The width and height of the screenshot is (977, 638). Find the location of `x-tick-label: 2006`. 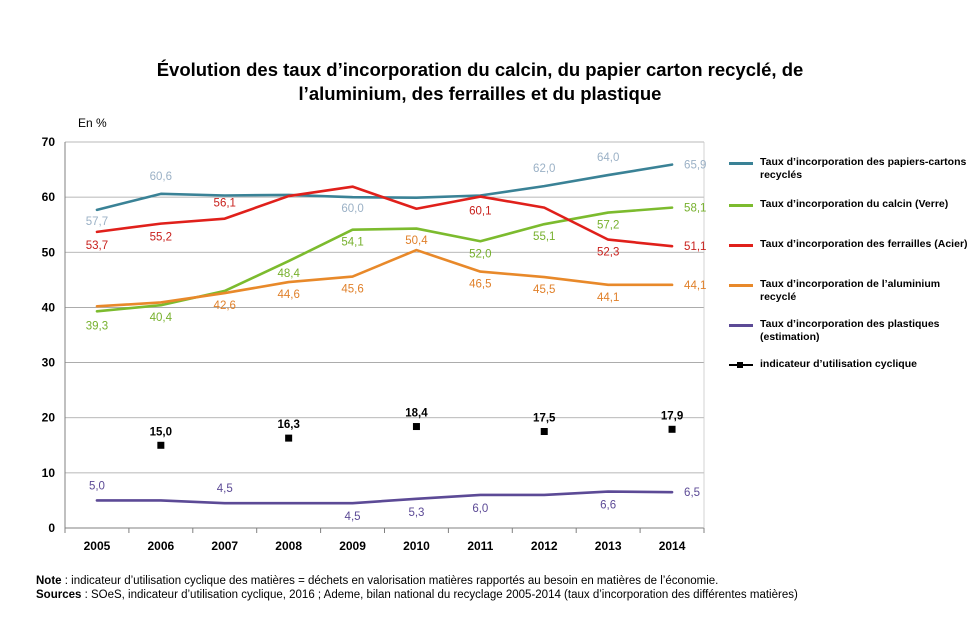

x-tick-label: 2006 is located at coordinates (160, 546).